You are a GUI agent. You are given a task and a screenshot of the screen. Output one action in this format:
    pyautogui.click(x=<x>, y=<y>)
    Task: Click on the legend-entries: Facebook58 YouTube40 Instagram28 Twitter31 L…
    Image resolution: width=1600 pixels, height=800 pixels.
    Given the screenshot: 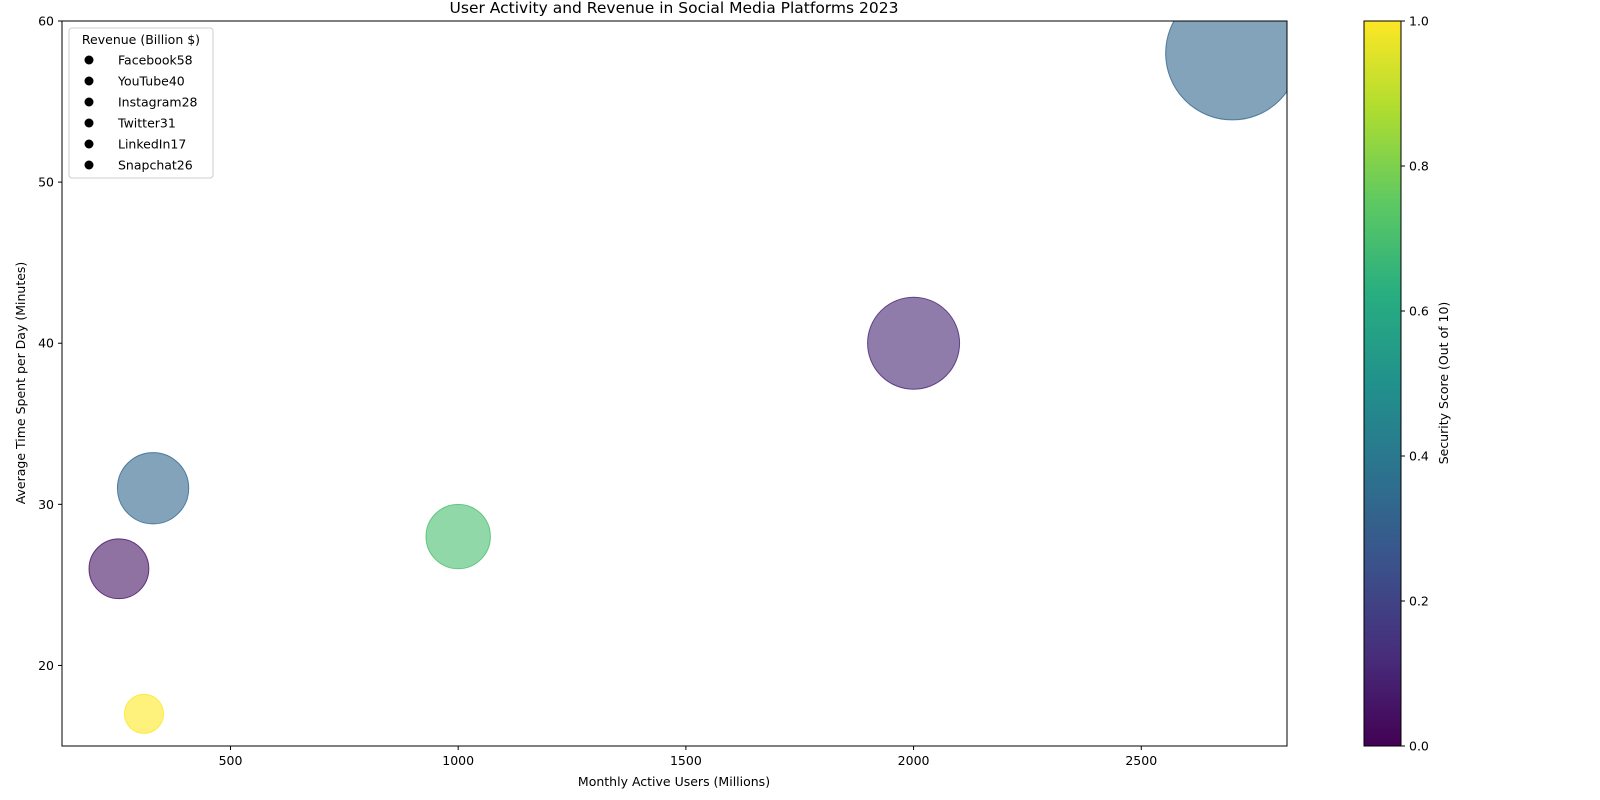 What is the action you would take?
    pyautogui.click(x=141, y=113)
    